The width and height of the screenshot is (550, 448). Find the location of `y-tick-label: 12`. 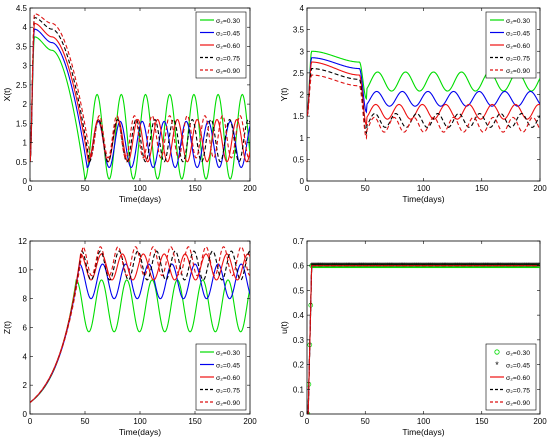

y-tick-label: 12 is located at coordinates (22, 241).